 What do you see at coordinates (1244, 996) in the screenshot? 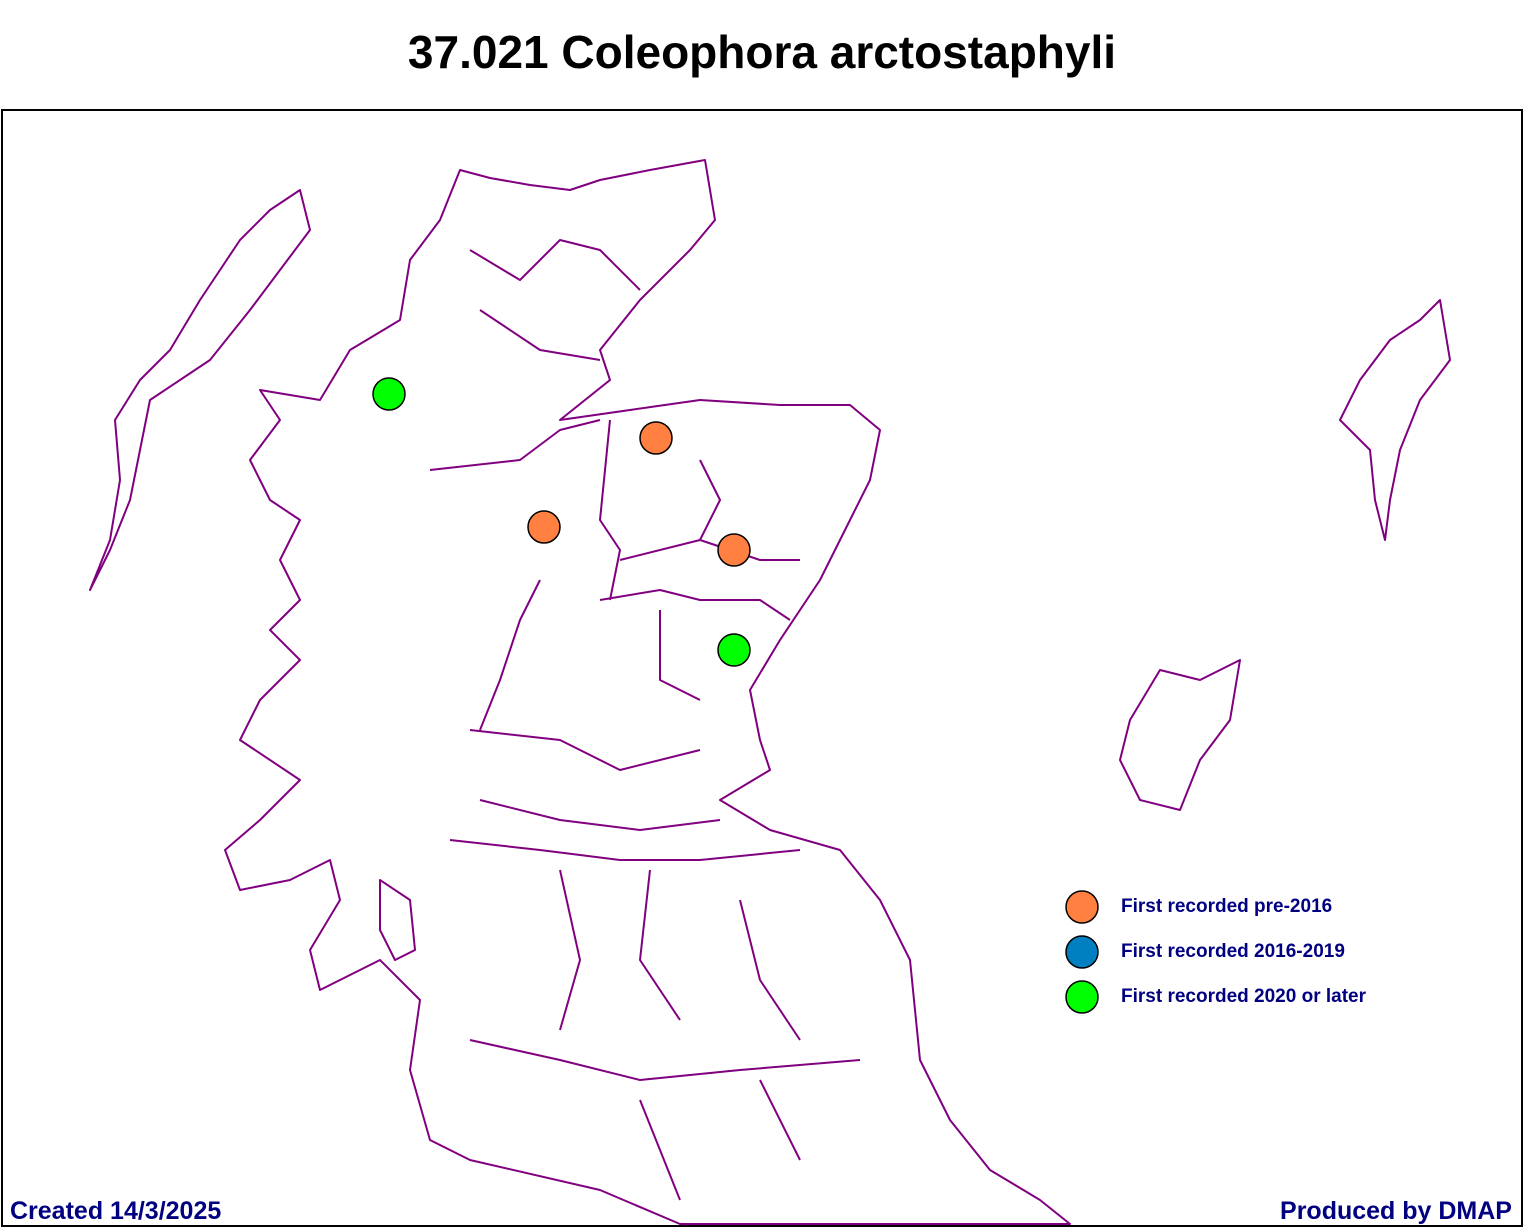
I see `legend-label: First recorded 2020 or later` at bounding box center [1244, 996].